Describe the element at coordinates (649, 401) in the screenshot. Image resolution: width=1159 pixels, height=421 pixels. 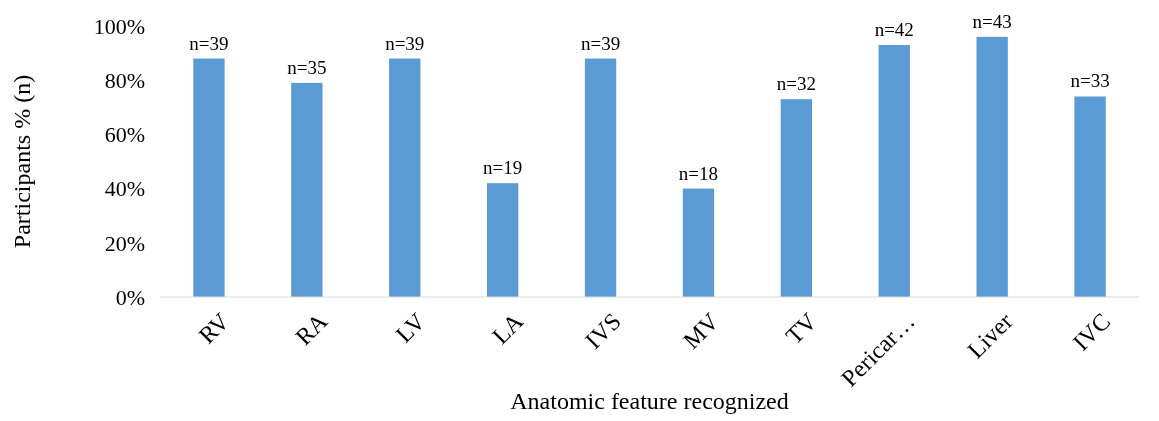
I see `x-axis-title: Anatomic feature recognized` at that location.